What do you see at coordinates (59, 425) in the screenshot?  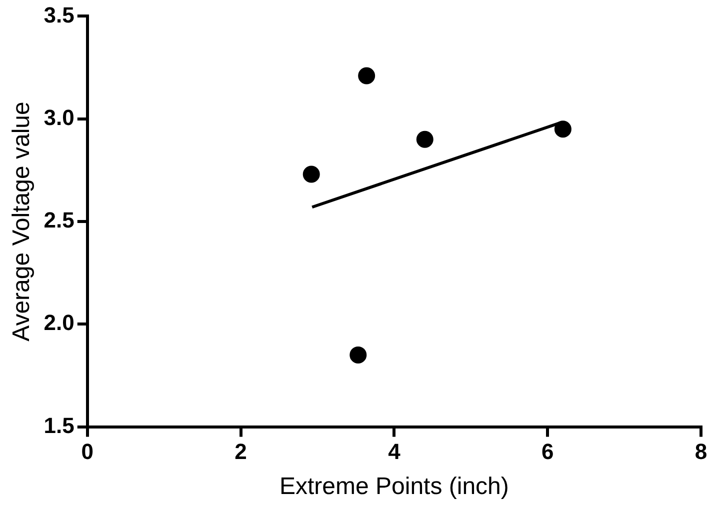 I see `y-tick-label: 1.5` at bounding box center [59, 425].